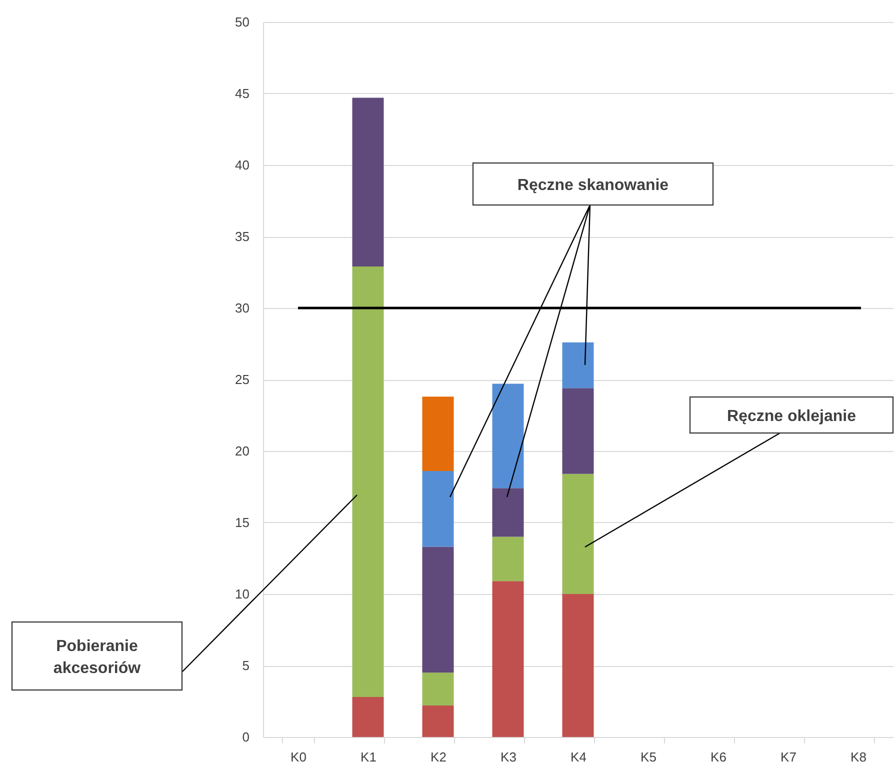 The height and width of the screenshot is (770, 896). I want to click on x-tick-label: K4, so click(578, 757).